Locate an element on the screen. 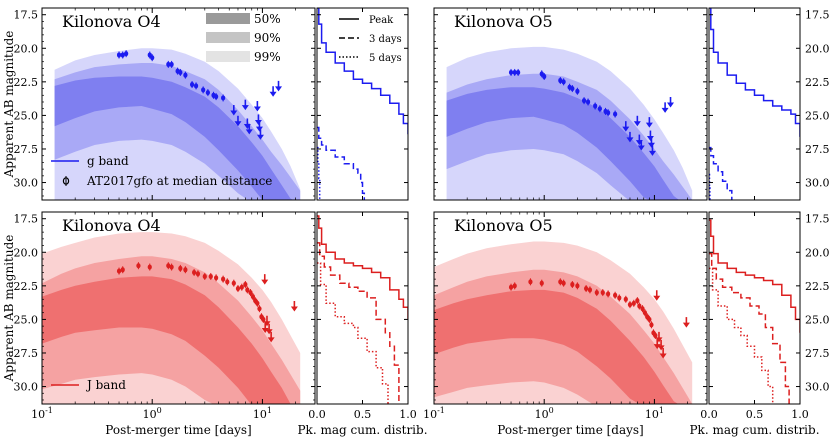  jband-legend: J band is located at coordinates (88, 385).